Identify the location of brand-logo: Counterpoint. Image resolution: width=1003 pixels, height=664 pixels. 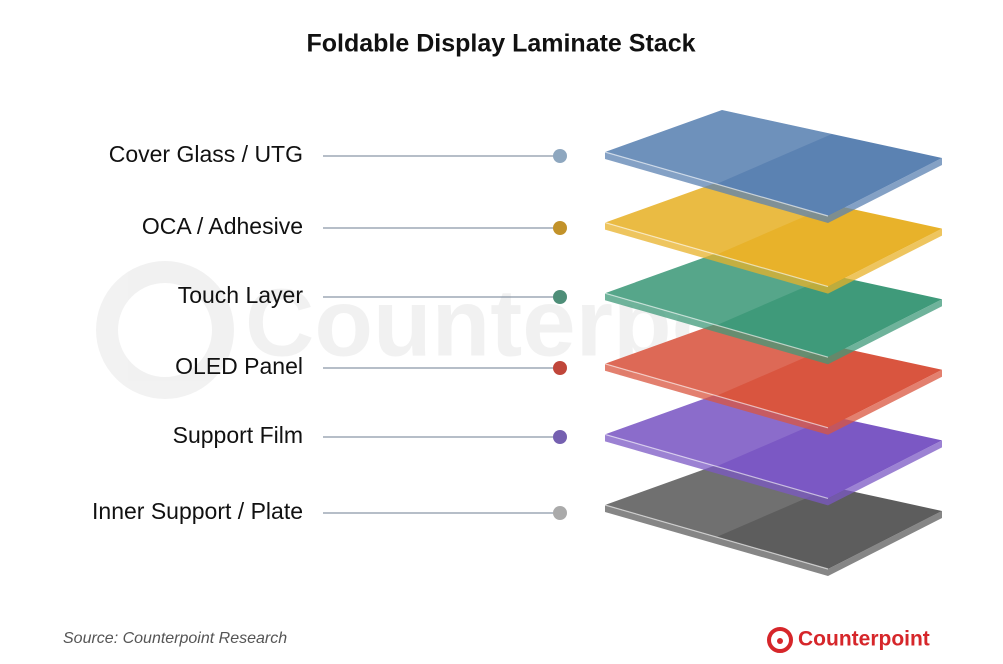
(848, 640).